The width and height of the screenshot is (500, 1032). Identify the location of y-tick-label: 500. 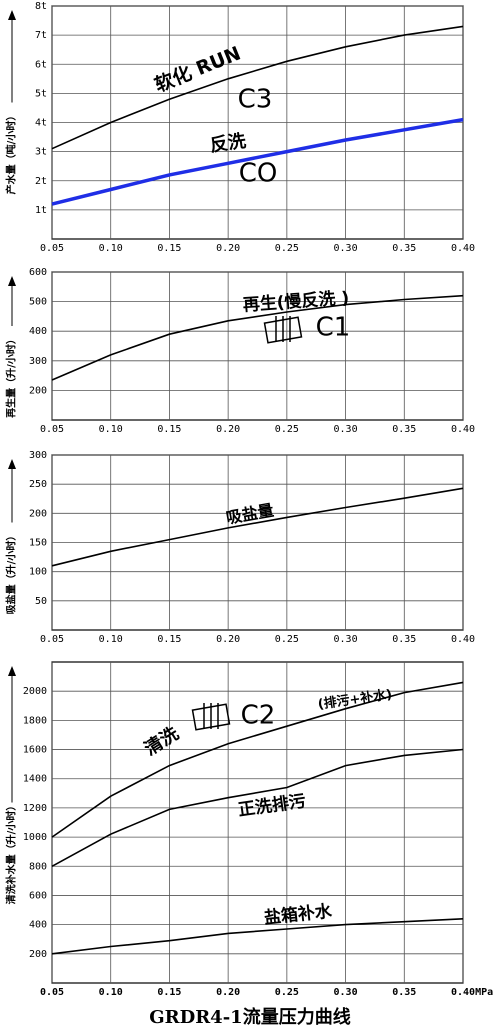
(38, 302).